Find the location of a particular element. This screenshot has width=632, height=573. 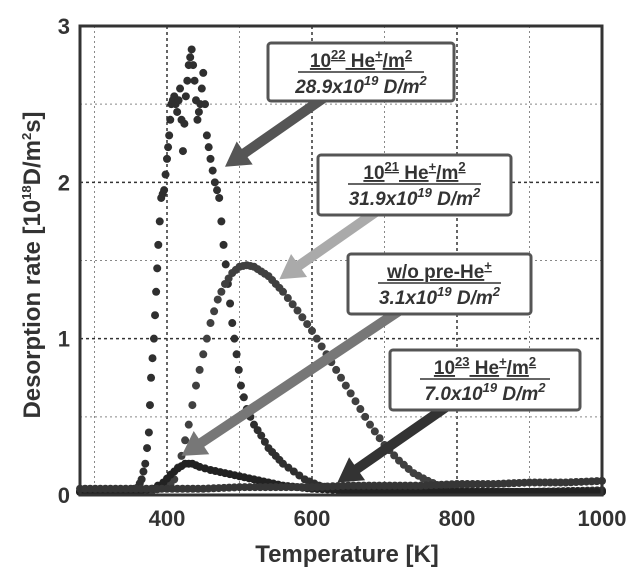

y-tick-label: 3 is located at coordinates (64, 26).